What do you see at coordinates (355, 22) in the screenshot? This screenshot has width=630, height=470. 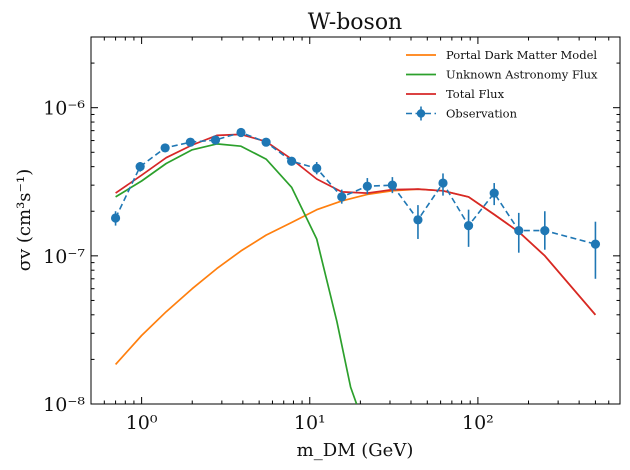 I see `chart-title: W-boson` at bounding box center [355, 22].